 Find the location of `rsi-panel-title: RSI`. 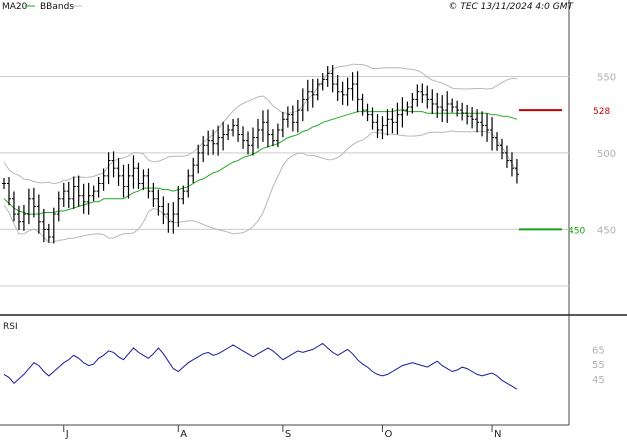

rsi-panel-title: RSI is located at coordinates (10, 327).